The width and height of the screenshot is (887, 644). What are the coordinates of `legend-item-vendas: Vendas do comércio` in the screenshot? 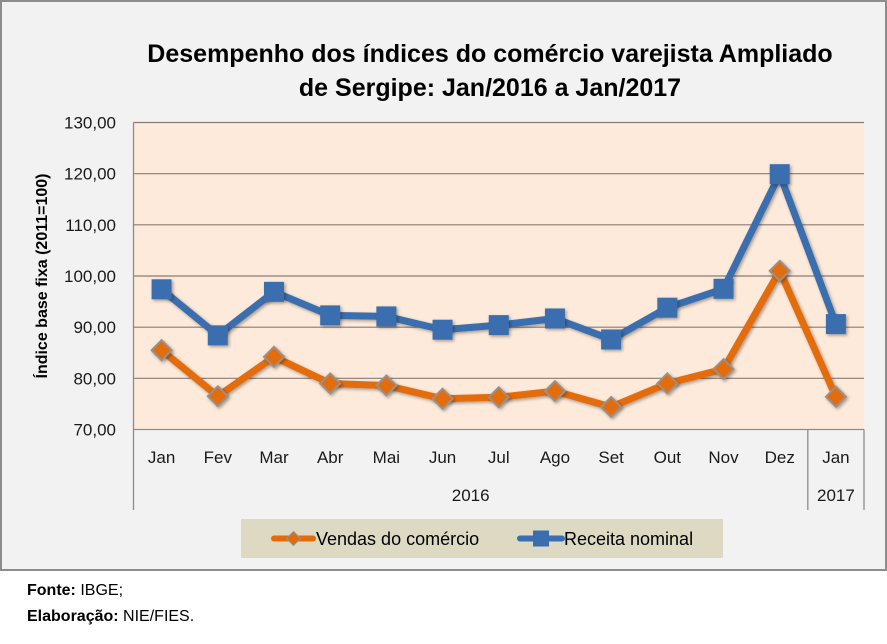 It's located at (375, 539).